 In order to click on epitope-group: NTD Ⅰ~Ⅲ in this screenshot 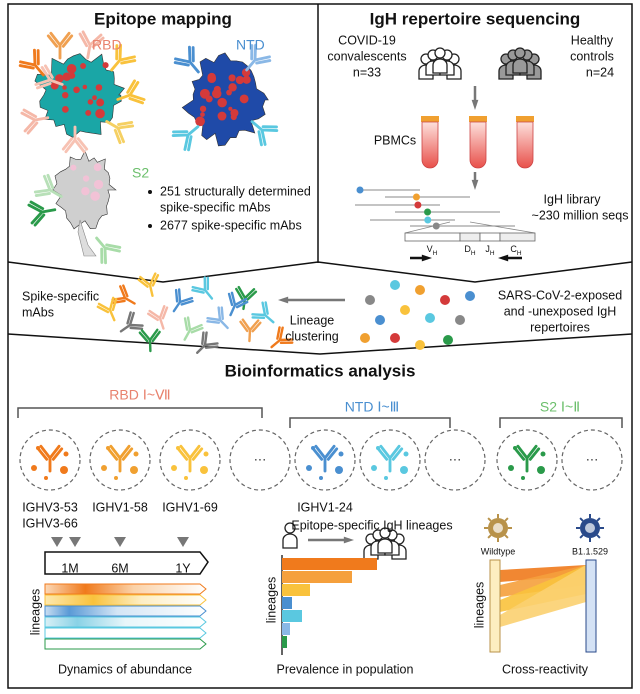, I will do `click(372, 407)`.